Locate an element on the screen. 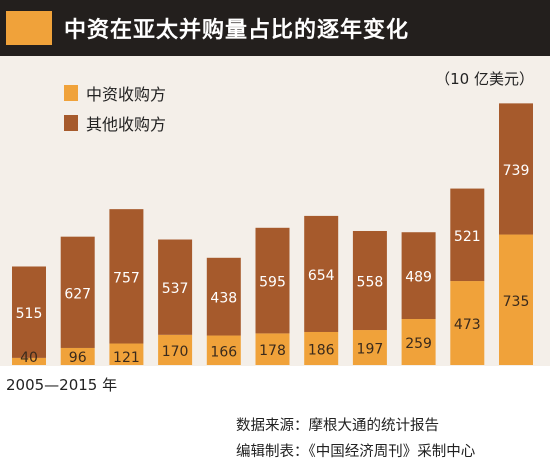  bar-group-2009: 166 438 is located at coordinates (223, 311).